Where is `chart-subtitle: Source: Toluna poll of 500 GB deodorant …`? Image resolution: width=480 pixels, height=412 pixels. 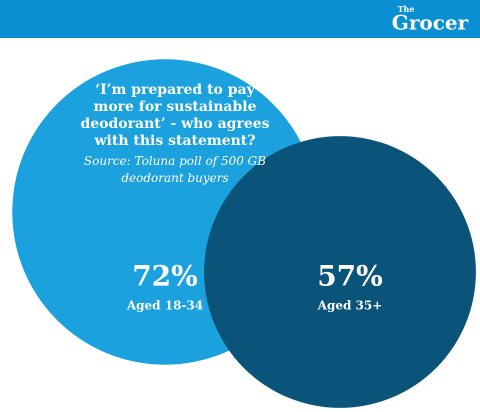 chart-subtitle: Source: Toluna poll of 500 GB deodorant … is located at coordinates (175, 169).